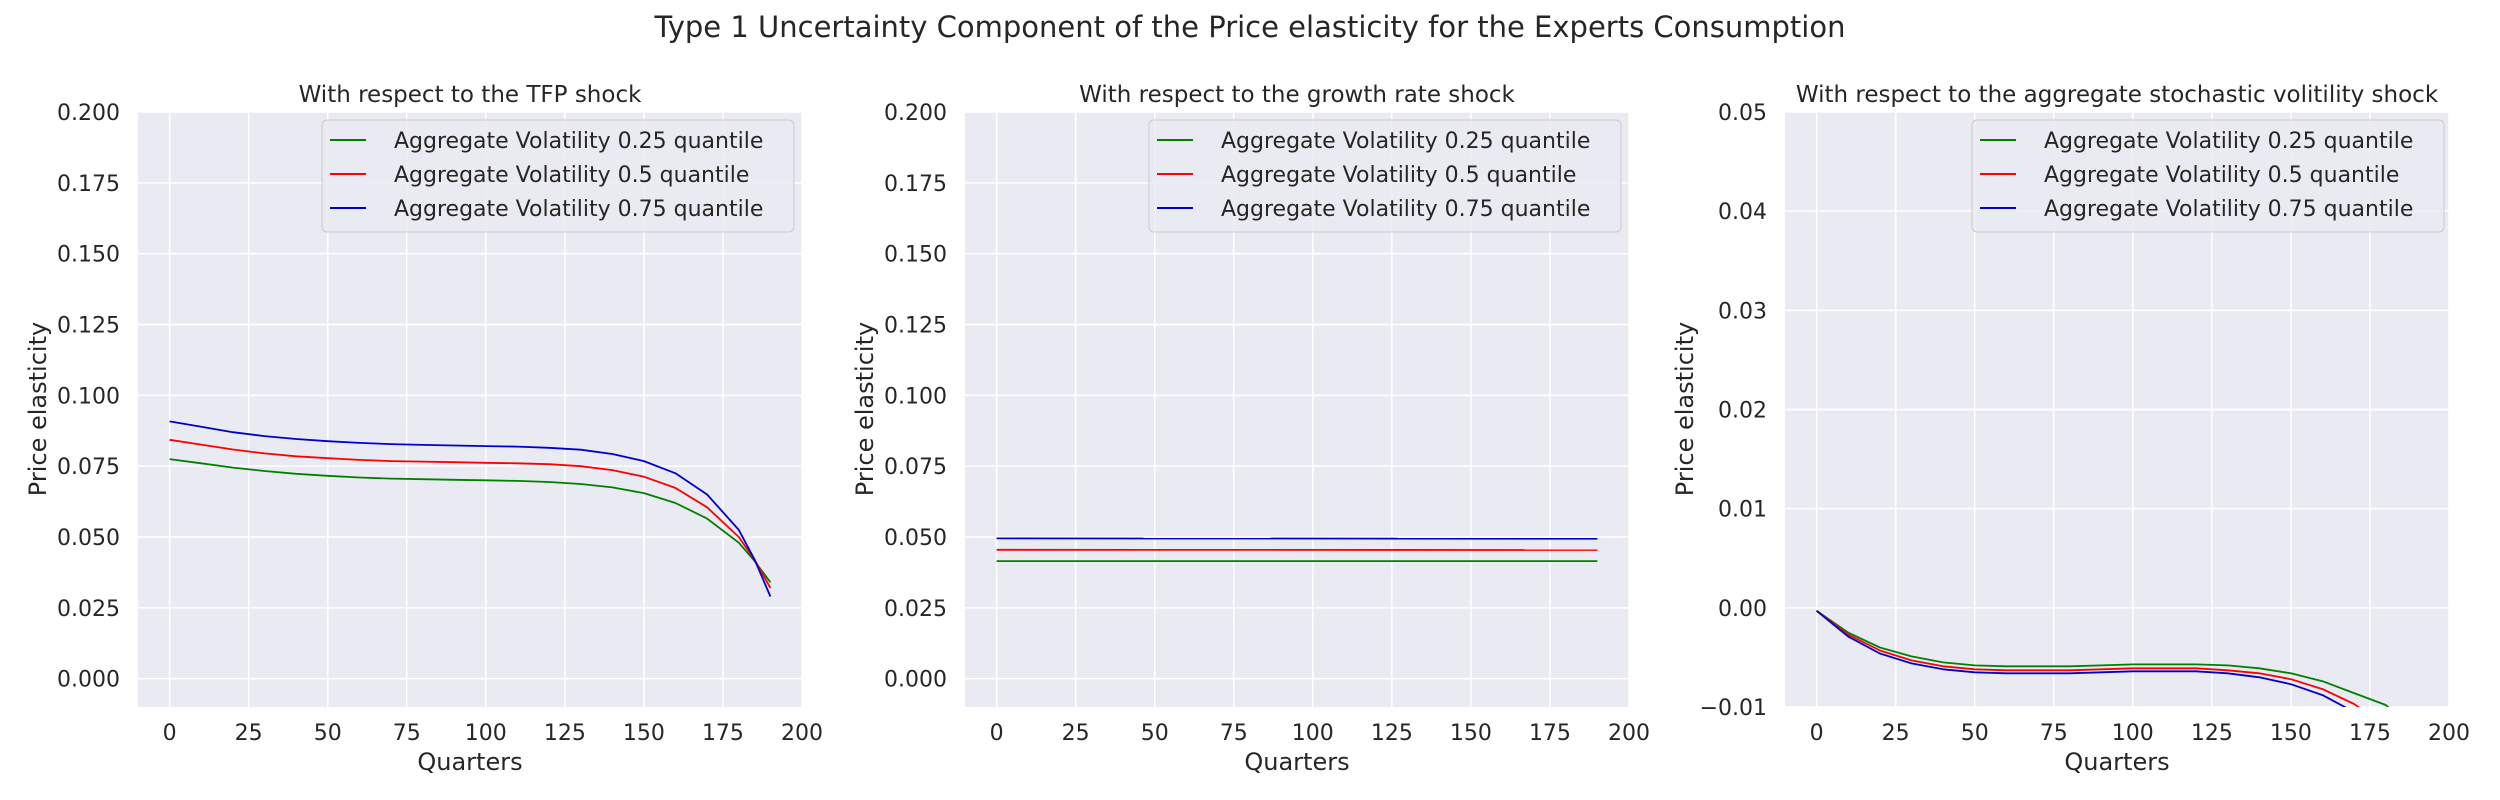 The width and height of the screenshot is (2500, 800). Describe the element at coordinates (471, 95) in the screenshot. I see `panel-title: With respect to the TFP shock` at that location.